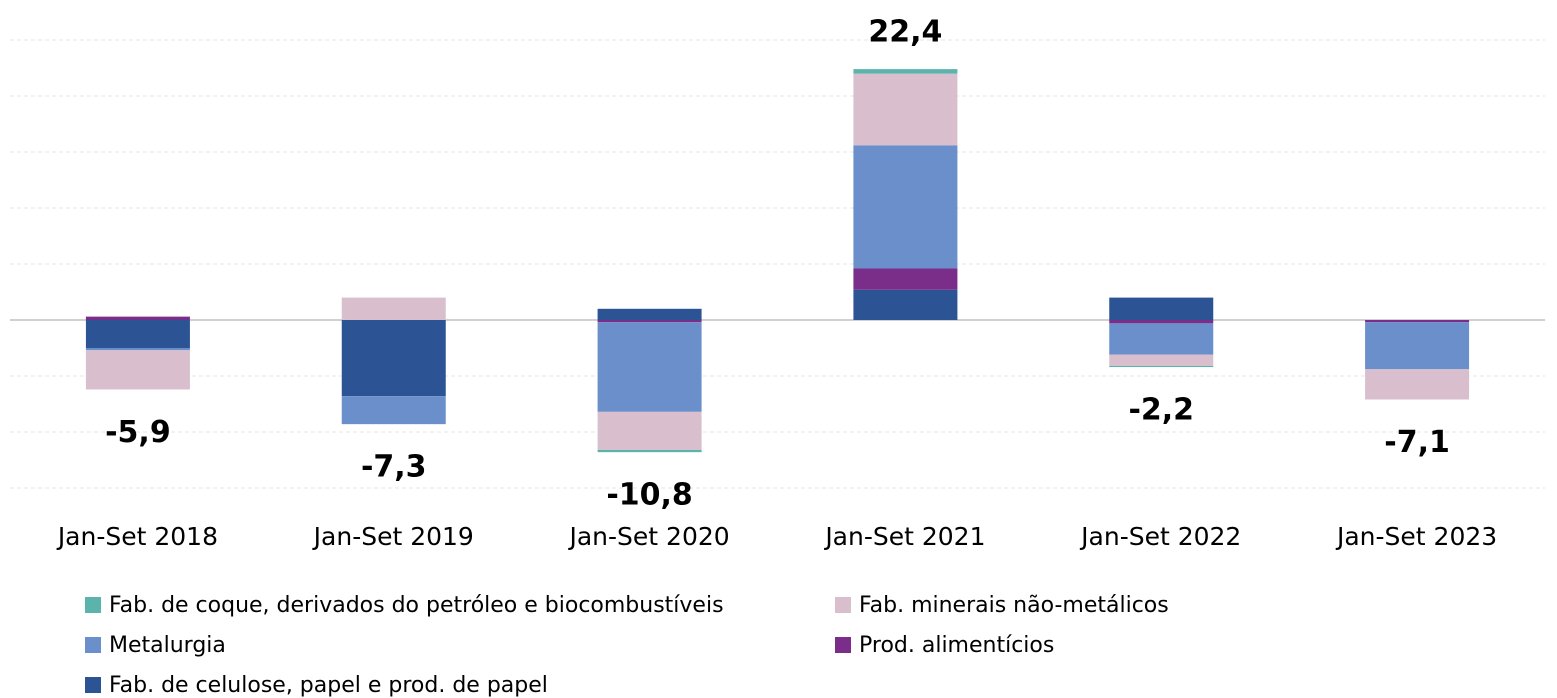  Describe the element at coordinates (905, 32) in the screenshot. I see `total-label: 22,4` at that location.